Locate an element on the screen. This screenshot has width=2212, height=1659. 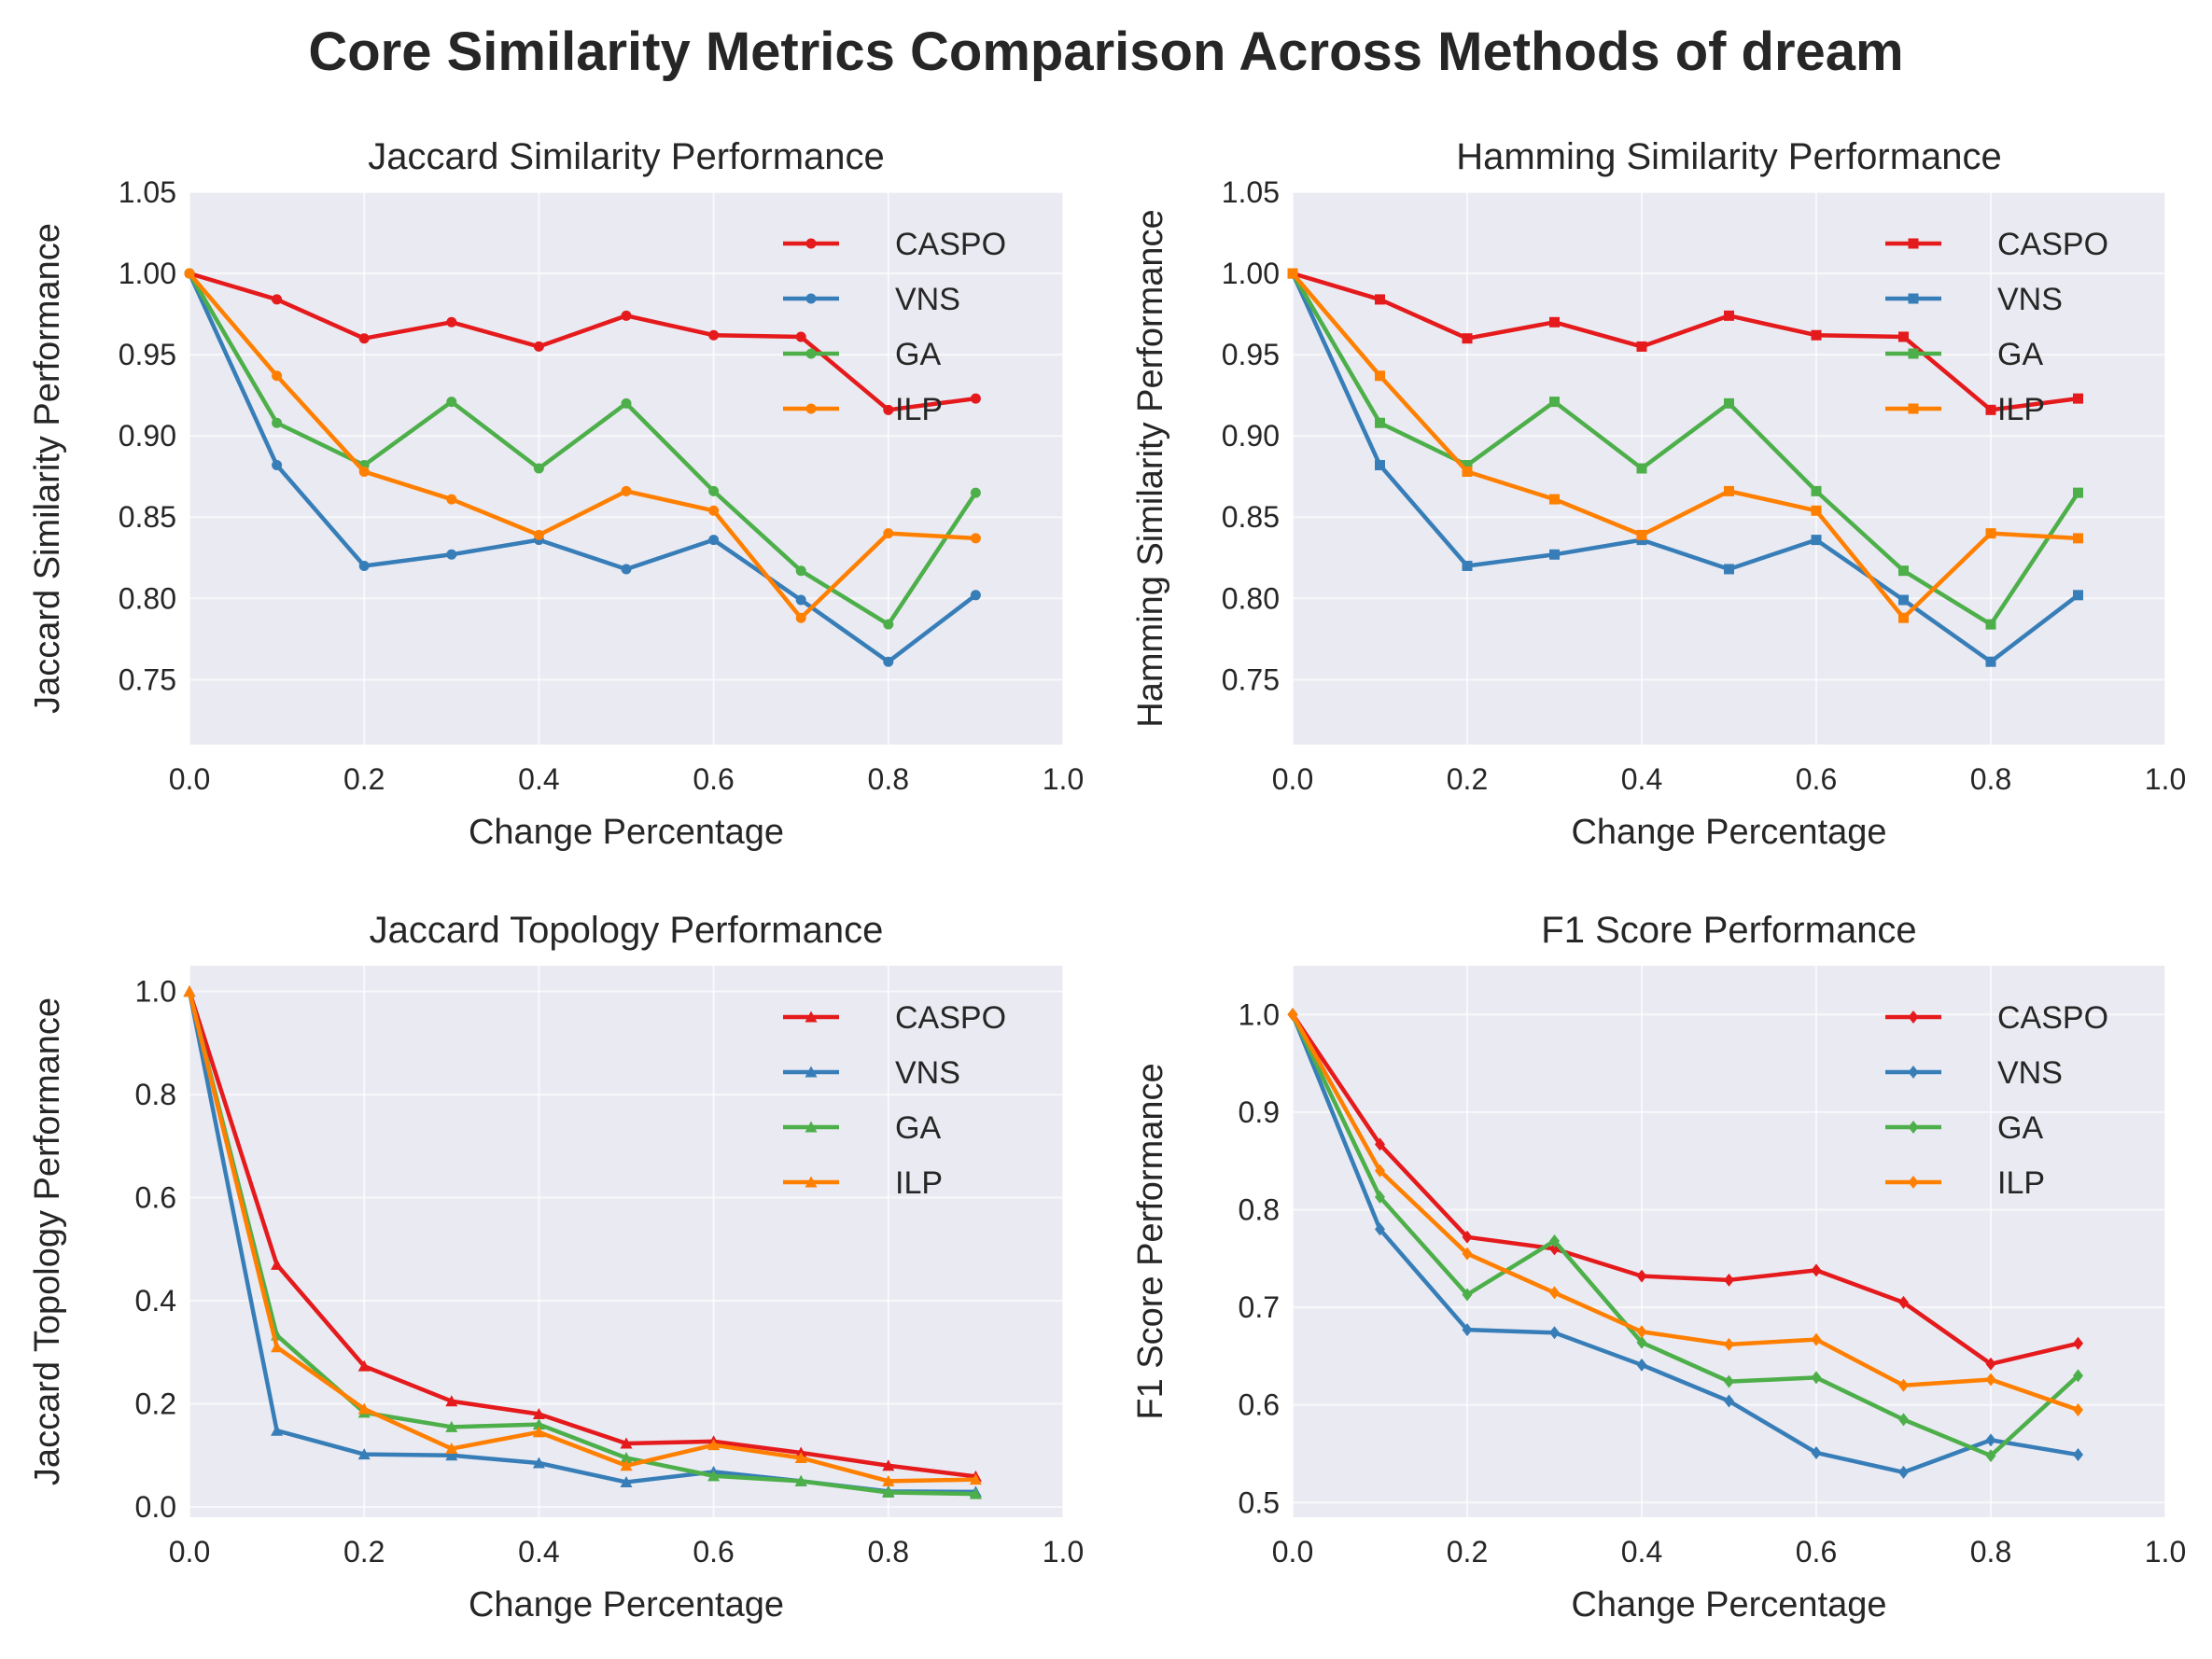
subplot-title: F1 Score Performance is located at coordinates (1728, 930).